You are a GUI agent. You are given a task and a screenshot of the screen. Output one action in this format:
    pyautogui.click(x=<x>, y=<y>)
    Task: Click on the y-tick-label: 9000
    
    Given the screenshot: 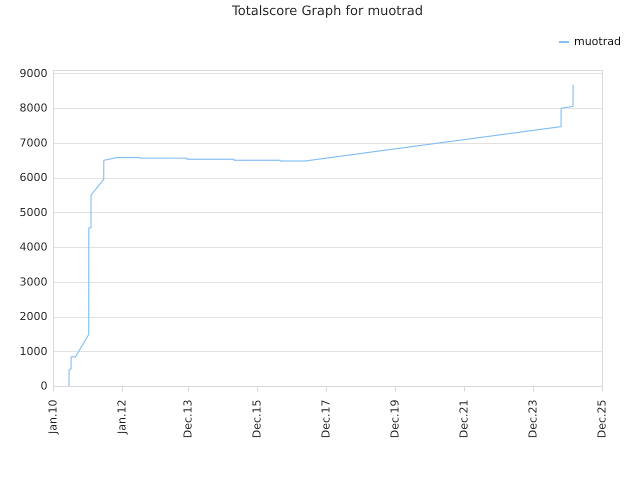 What is the action you would take?
    pyautogui.click(x=34, y=73)
    